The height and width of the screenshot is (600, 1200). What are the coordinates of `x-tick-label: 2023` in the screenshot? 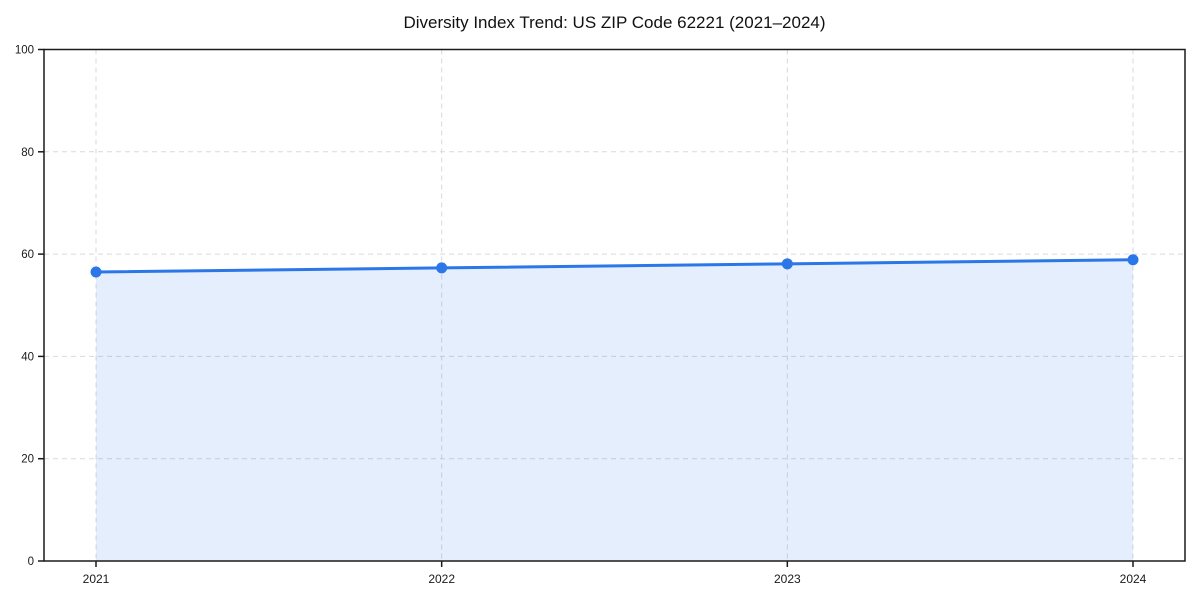 It's located at (787, 579).